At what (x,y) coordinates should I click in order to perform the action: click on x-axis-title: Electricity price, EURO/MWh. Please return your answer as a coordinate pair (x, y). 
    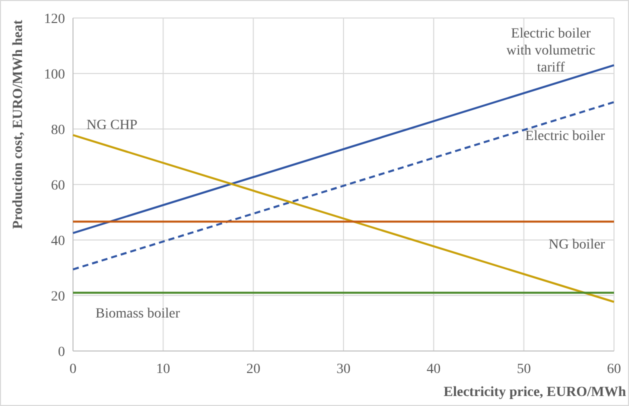
    Looking at the image, I should click on (535, 392).